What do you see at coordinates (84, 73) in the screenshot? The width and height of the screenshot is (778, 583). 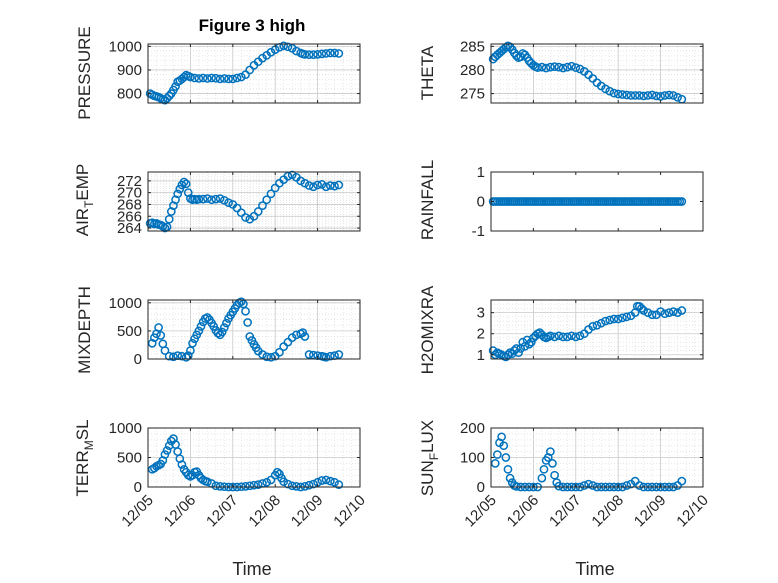 I see `y-axis-label: PRESSURE` at bounding box center [84, 73].